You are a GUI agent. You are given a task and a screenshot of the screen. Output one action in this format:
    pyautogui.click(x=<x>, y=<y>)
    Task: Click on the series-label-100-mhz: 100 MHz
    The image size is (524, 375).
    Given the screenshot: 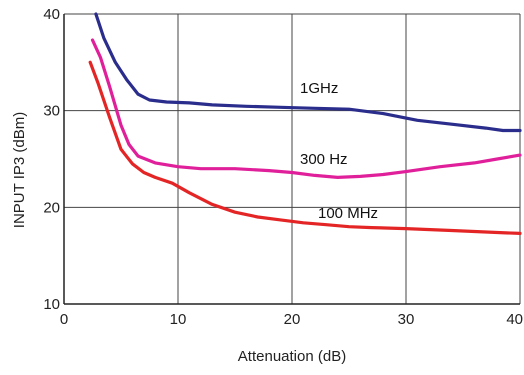 What is the action you would take?
    pyautogui.click(x=348, y=213)
    